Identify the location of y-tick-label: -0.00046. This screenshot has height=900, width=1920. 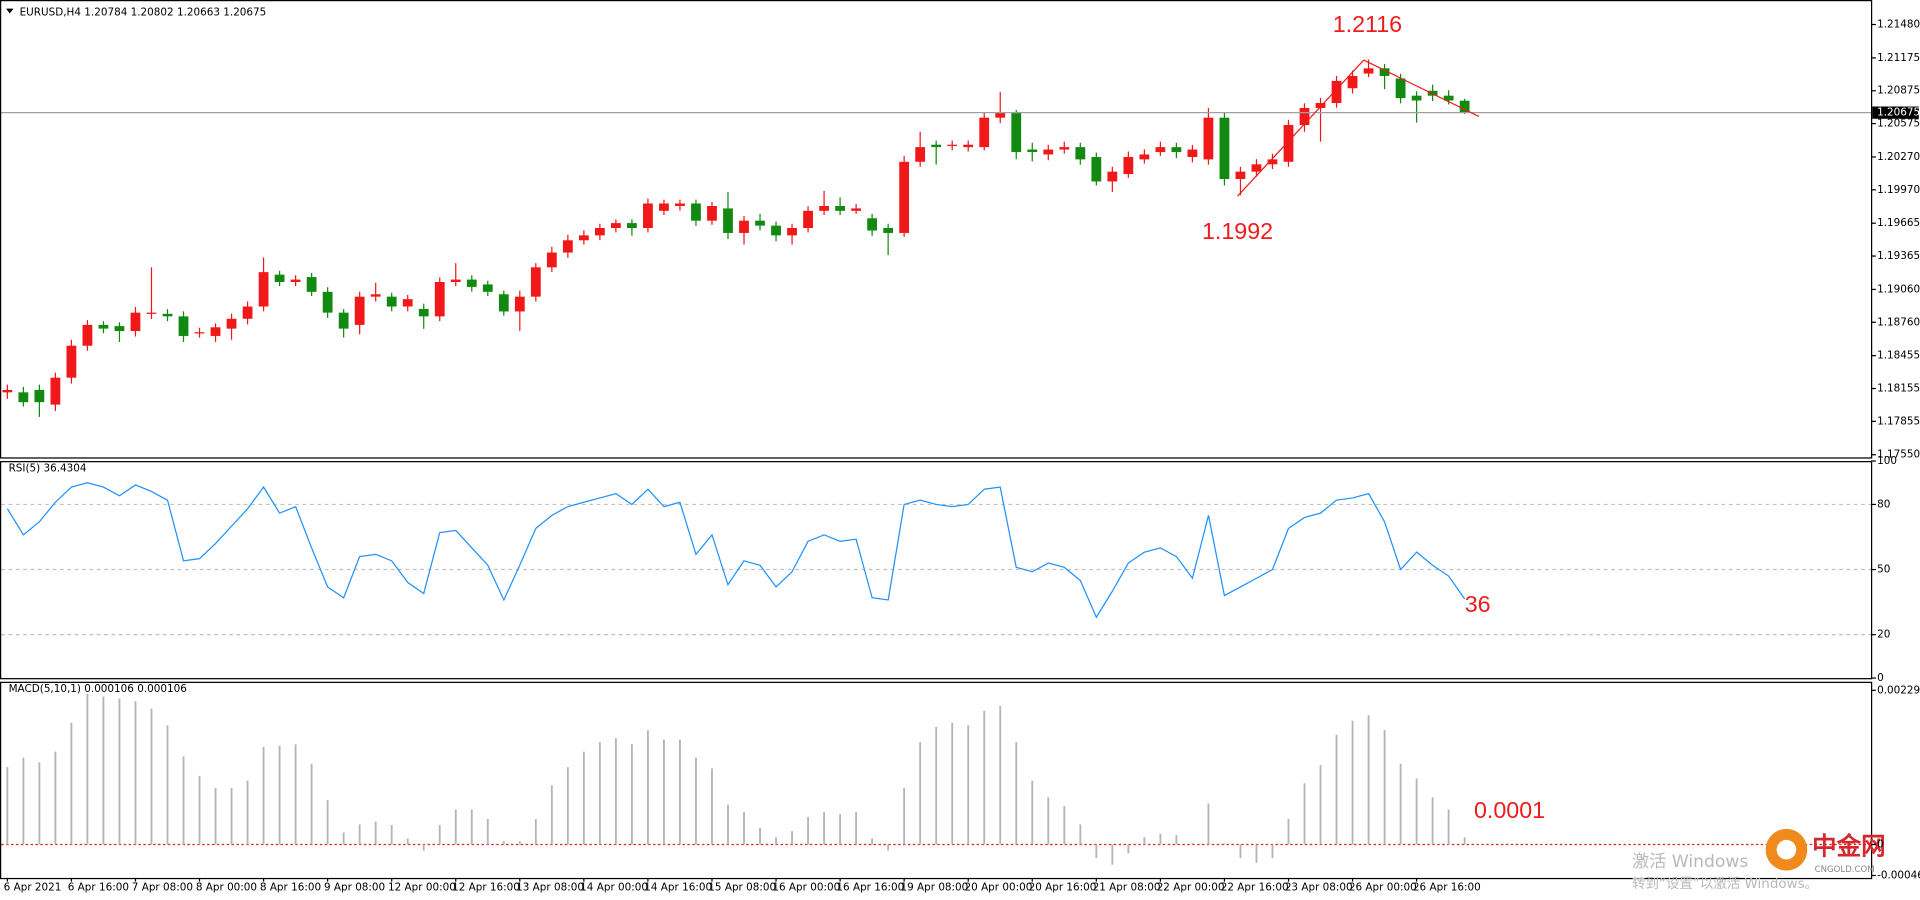
(1898, 875).